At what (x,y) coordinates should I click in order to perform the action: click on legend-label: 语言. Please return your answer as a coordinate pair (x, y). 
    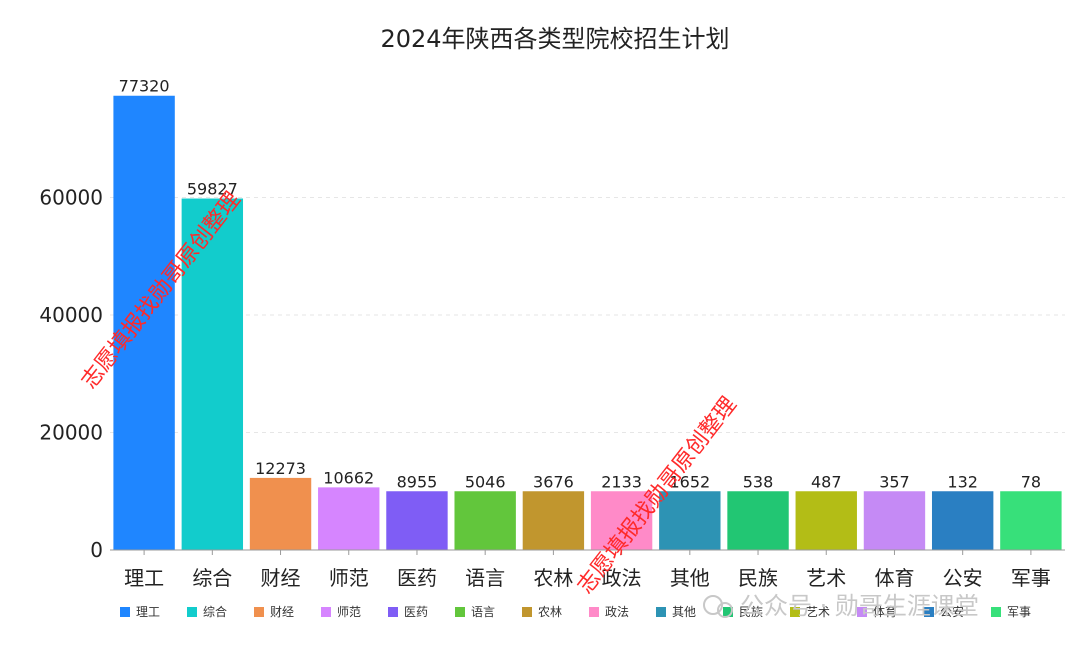
    Looking at the image, I should click on (483, 612).